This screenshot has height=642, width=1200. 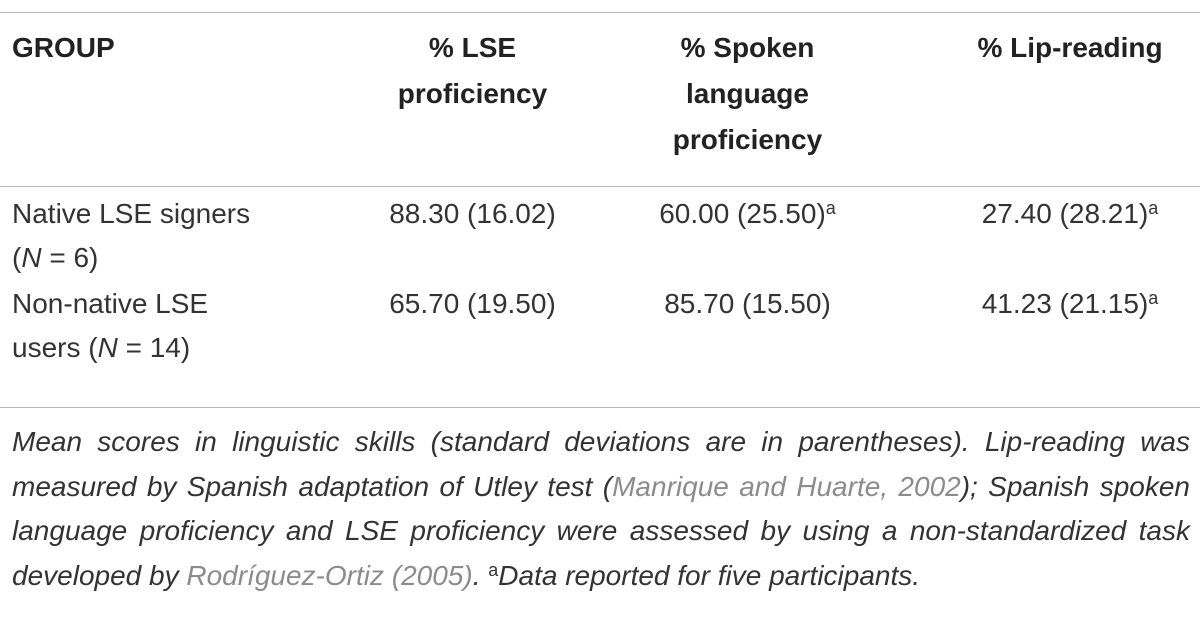 What do you see at coordinates (110, 325) in the screenshot?
I see `cell-group: Non-native LSE users (N = 14)` at bounding box center [110, 325].